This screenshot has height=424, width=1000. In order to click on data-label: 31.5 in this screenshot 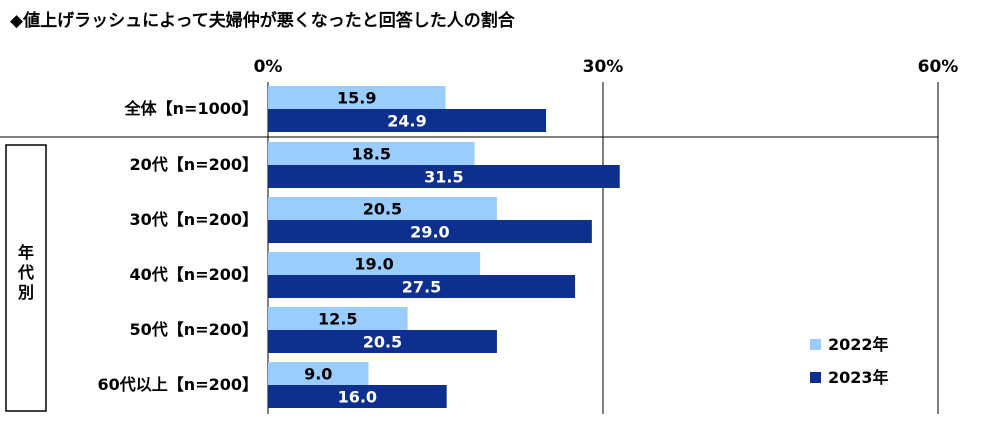, I will do `click(443, 177)`.